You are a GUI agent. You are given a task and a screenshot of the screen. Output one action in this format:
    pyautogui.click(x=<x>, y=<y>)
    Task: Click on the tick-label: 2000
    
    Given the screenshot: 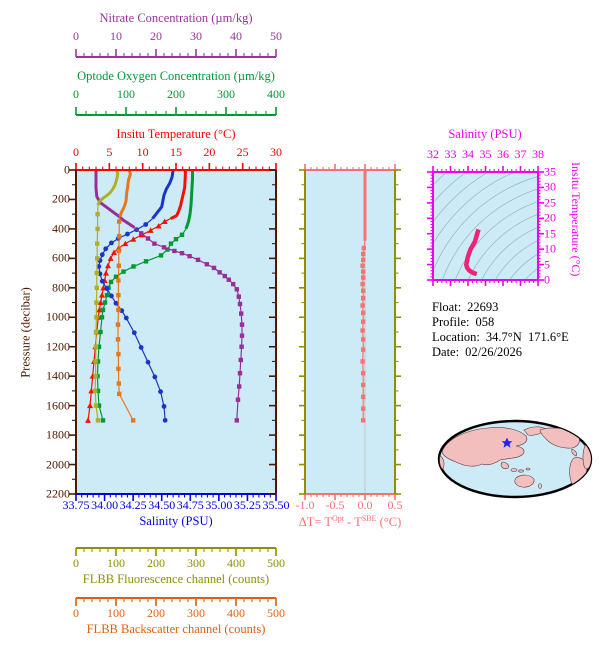 What is the action you would take?
    pyautogui.click(x=58, y=464)
    